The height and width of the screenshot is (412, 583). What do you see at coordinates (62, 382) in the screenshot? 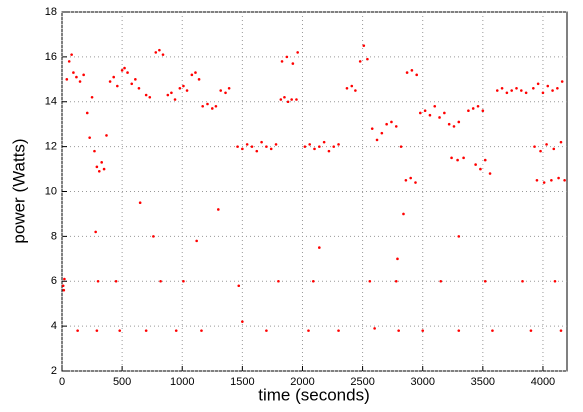
I see `x-tick-label: 0` at bounding box center [62, 382].